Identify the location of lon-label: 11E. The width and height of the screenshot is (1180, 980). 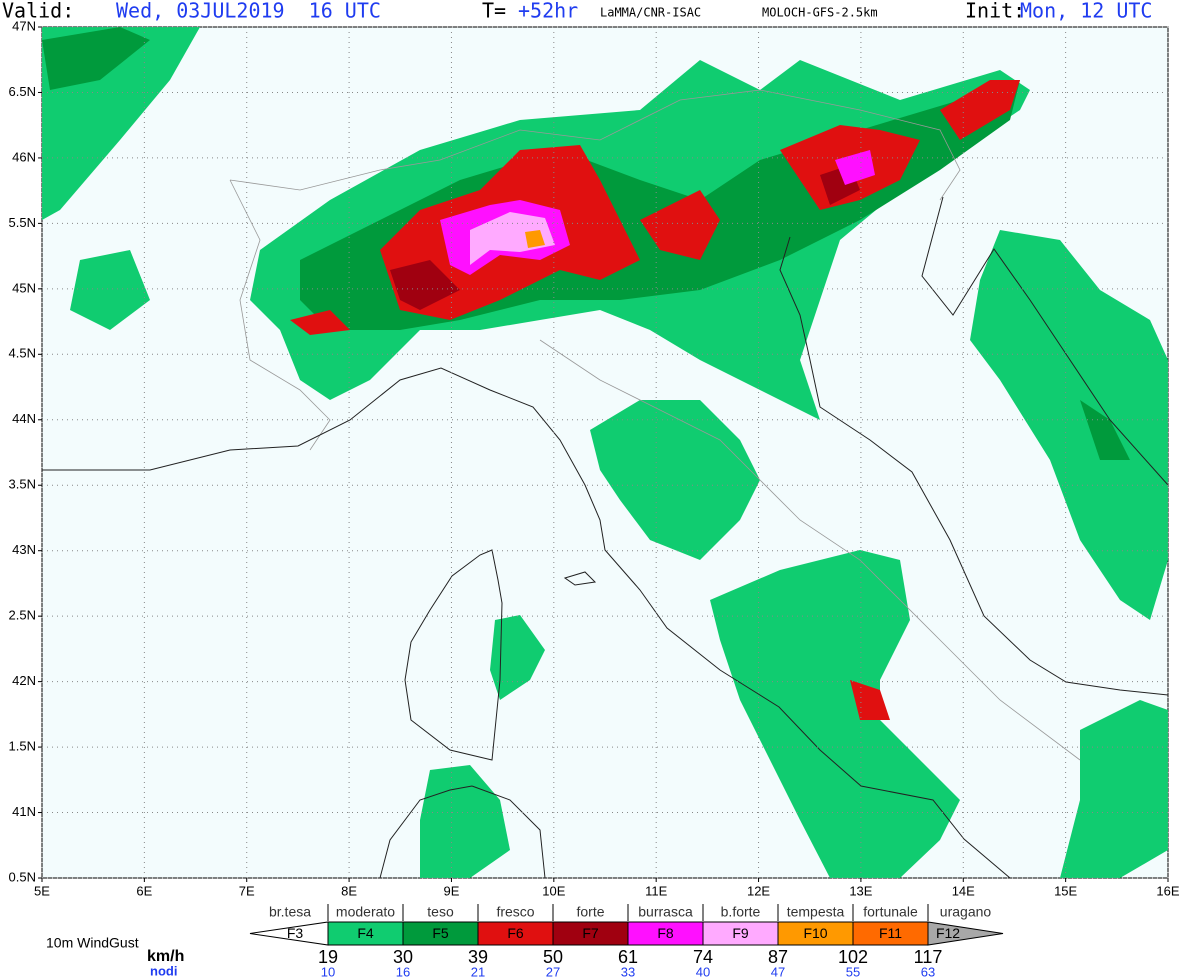
(656, 890).